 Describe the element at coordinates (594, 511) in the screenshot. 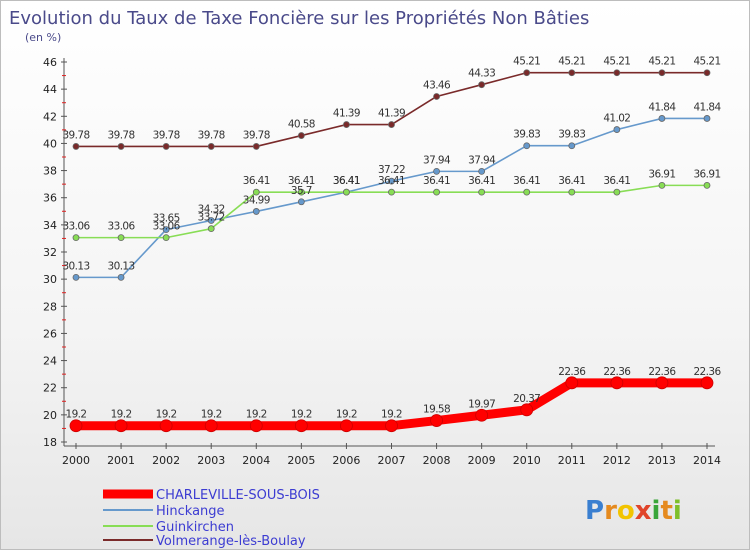

I see `logo-letter: P` at that location.